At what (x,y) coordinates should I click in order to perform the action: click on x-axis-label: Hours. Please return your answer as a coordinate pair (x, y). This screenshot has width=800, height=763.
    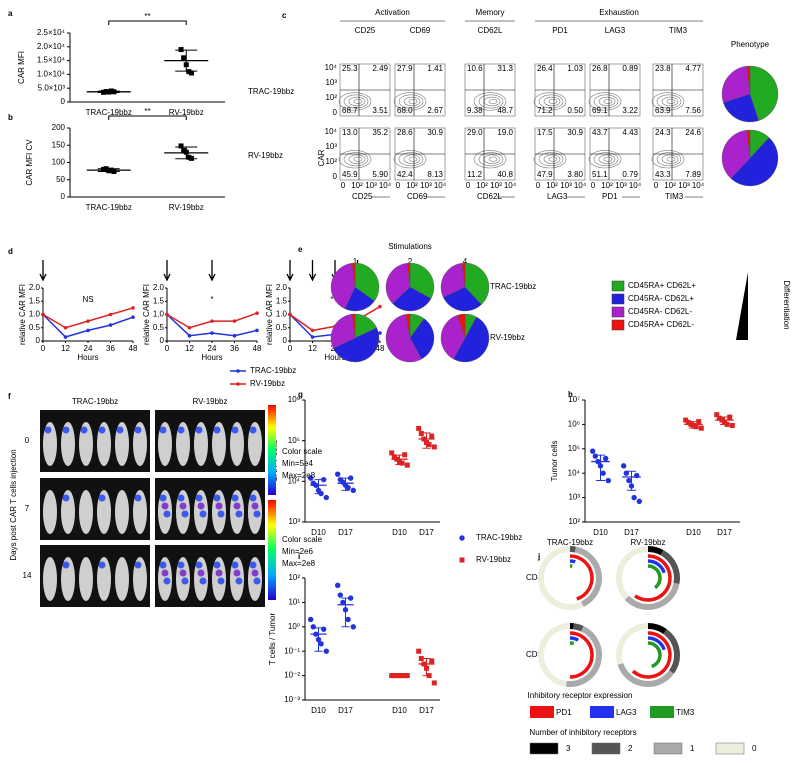
    Looking at the image, I should click on (334, 357).